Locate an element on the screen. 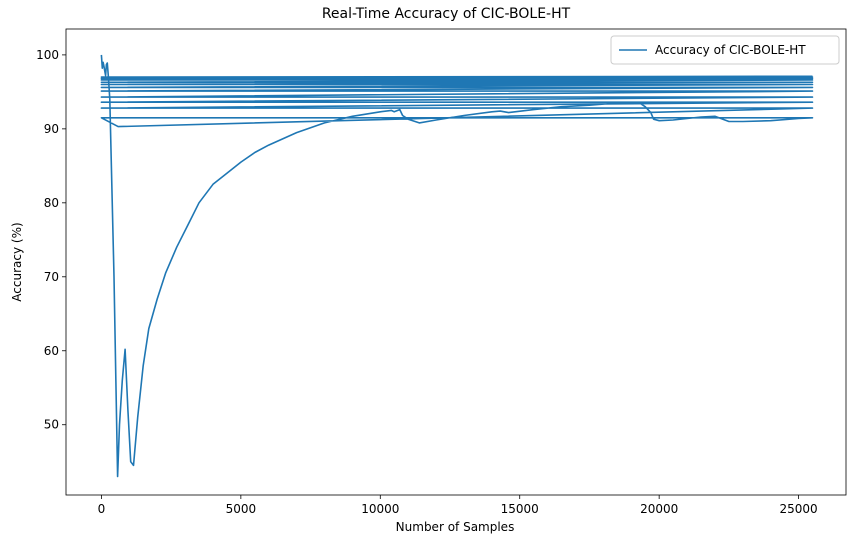 Image resolution: width=850 pixels, height=545 pixels. legend-entry-label: Accuracy of CIC-BOLE-HT is located at coordinates (730, 50).